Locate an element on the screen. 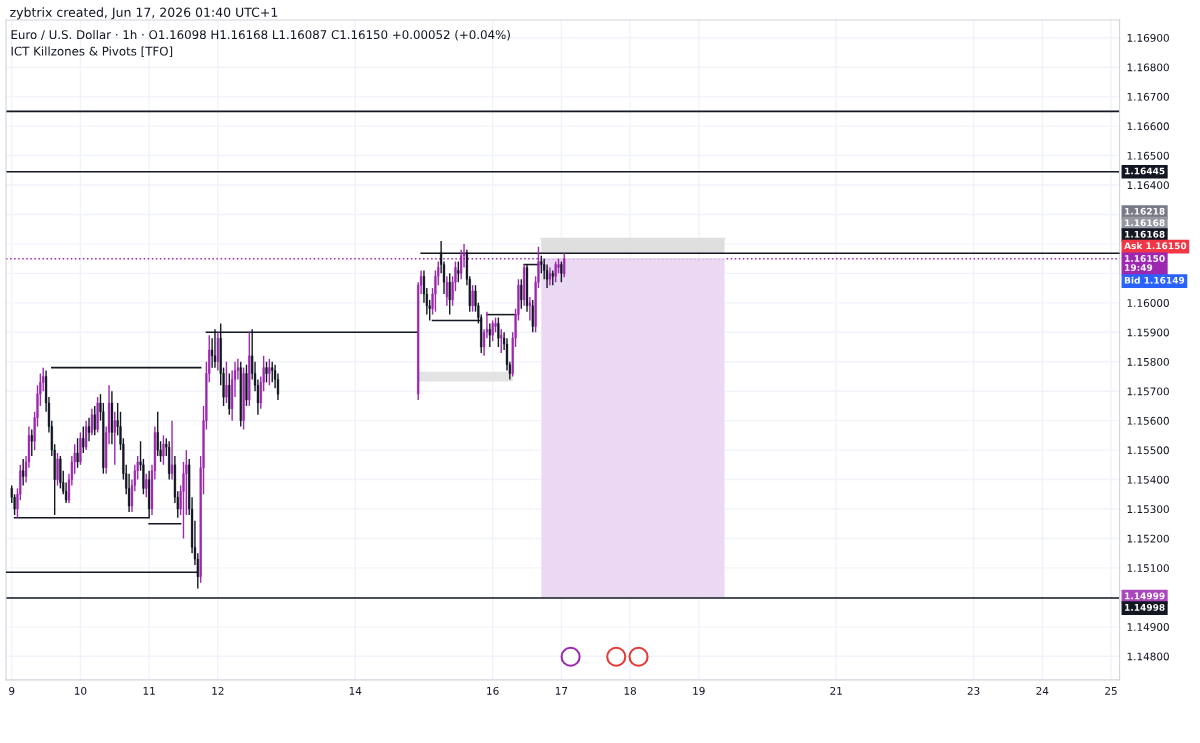 The width and height of the screenshot is (1200, 743). x-tick-label: 9 is located at coordinates (12, 690).